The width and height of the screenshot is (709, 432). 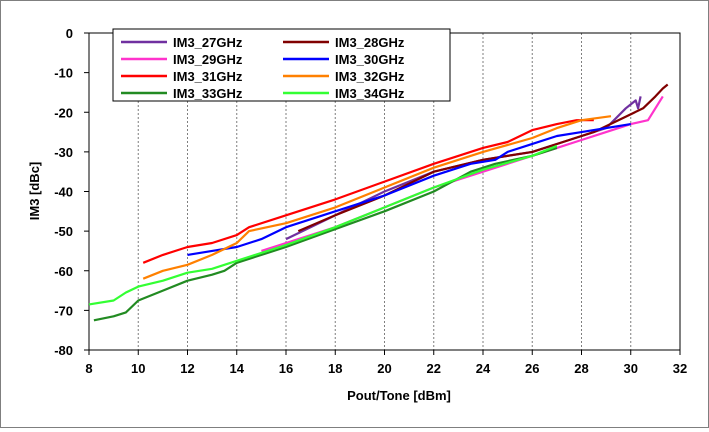 I want to click on x-tick-label: 32, so click(x=680, y=368).